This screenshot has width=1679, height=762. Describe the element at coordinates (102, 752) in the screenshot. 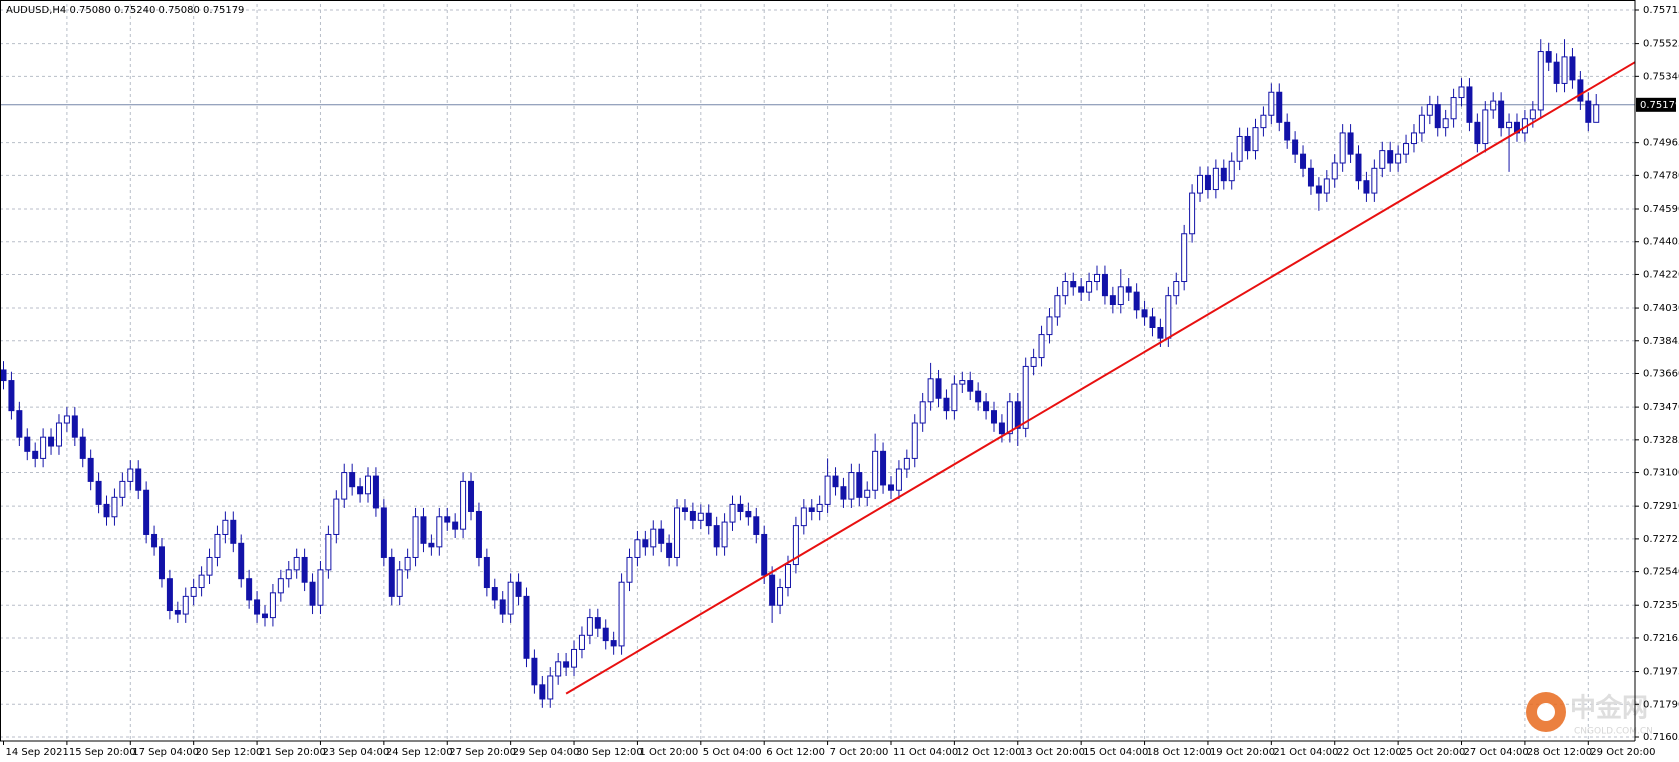

I see `x-tick-label: 15 Sep 20:00` at that location.